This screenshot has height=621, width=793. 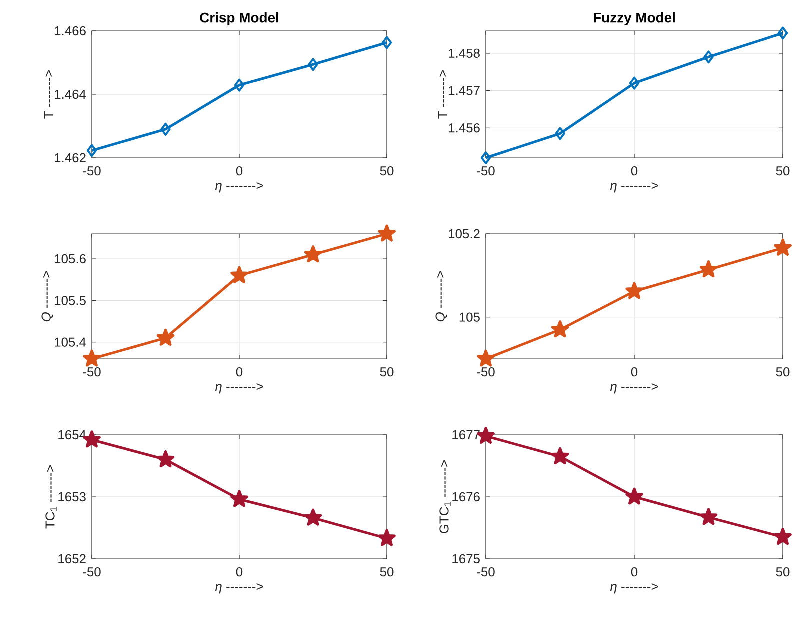 What do you see at coordinates (464, 234) in the screenshot?
I see `y-tick-label: 105.2` at bounding box center [464, 234].